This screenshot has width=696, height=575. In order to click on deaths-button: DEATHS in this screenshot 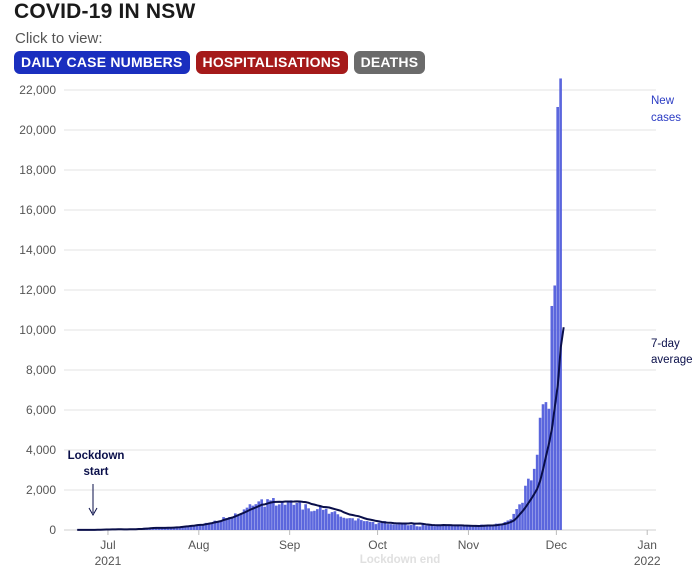, I will do `click(389, 62)`.